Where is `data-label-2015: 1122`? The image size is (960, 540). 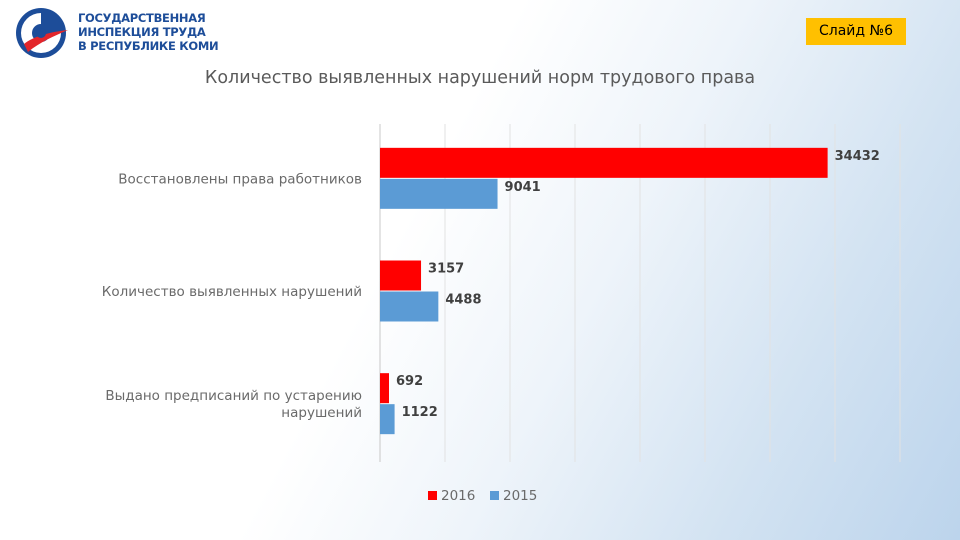 data-label-2015: 1122 is located at coordinates (420, 412).